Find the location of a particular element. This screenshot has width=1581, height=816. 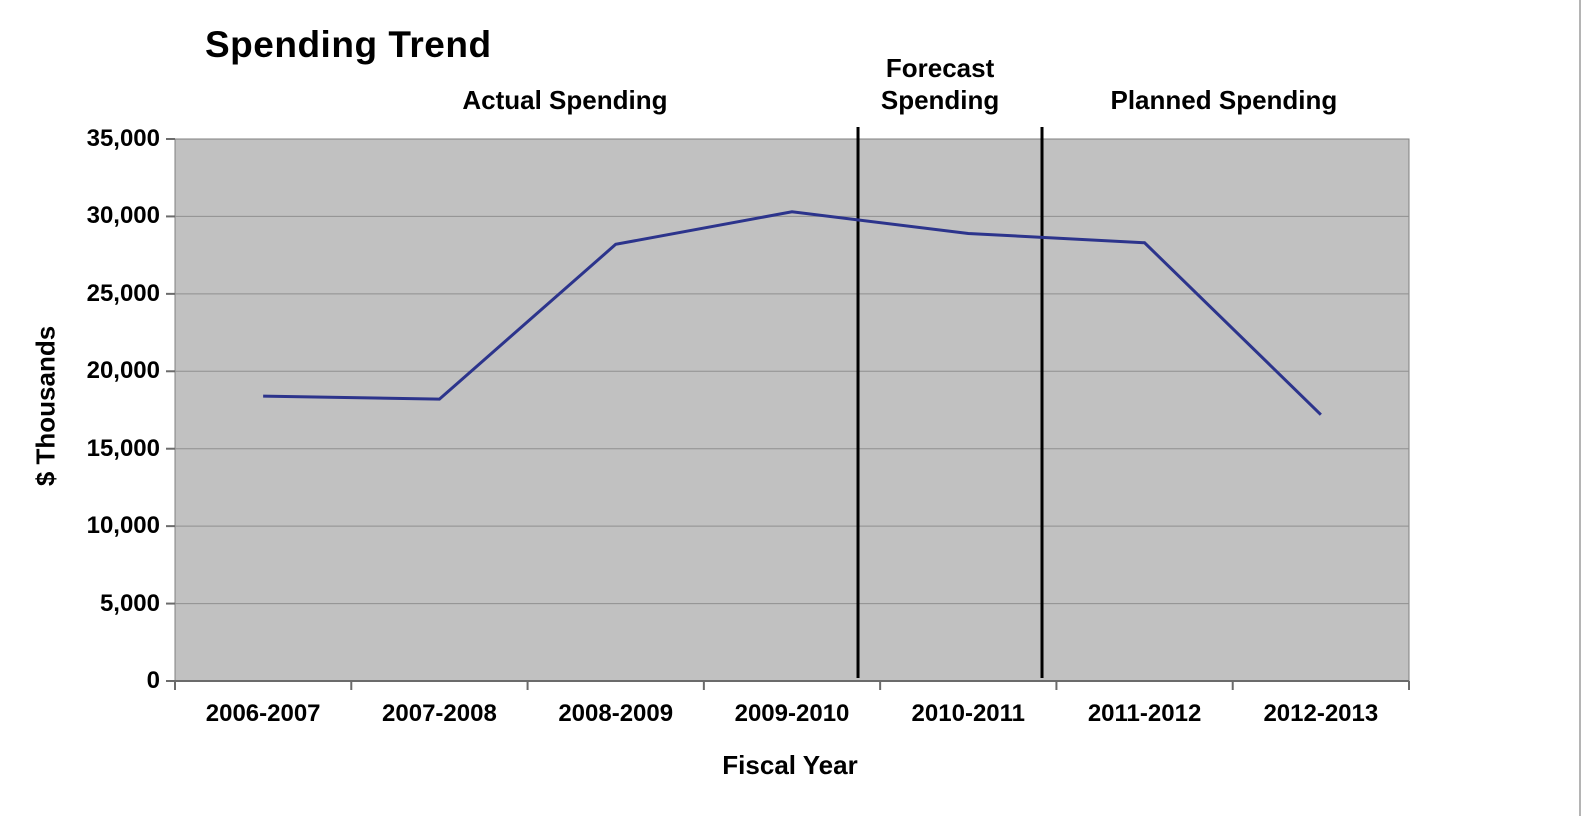

x-tick-label: 2010-2011 is located at coordinates (968, 713).